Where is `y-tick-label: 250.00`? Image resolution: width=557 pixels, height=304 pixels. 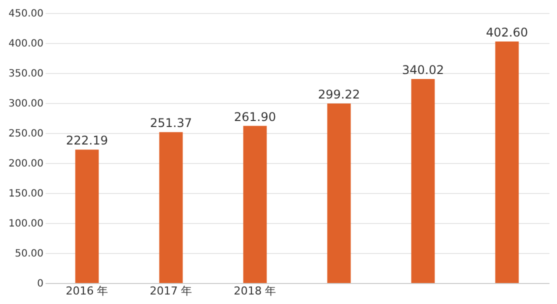
y-tick-label: 250.00 is located at coordinates (26, 134).